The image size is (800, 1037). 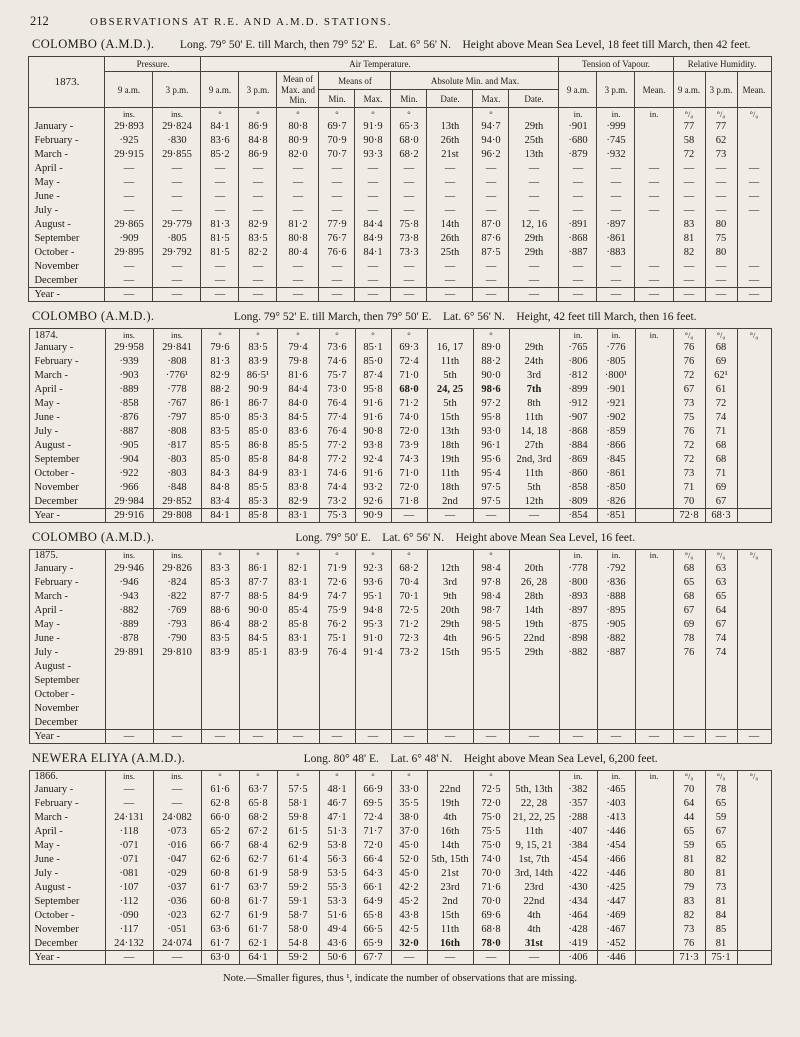 I want to click on value-cell: 59, so click(x=721, y=817).